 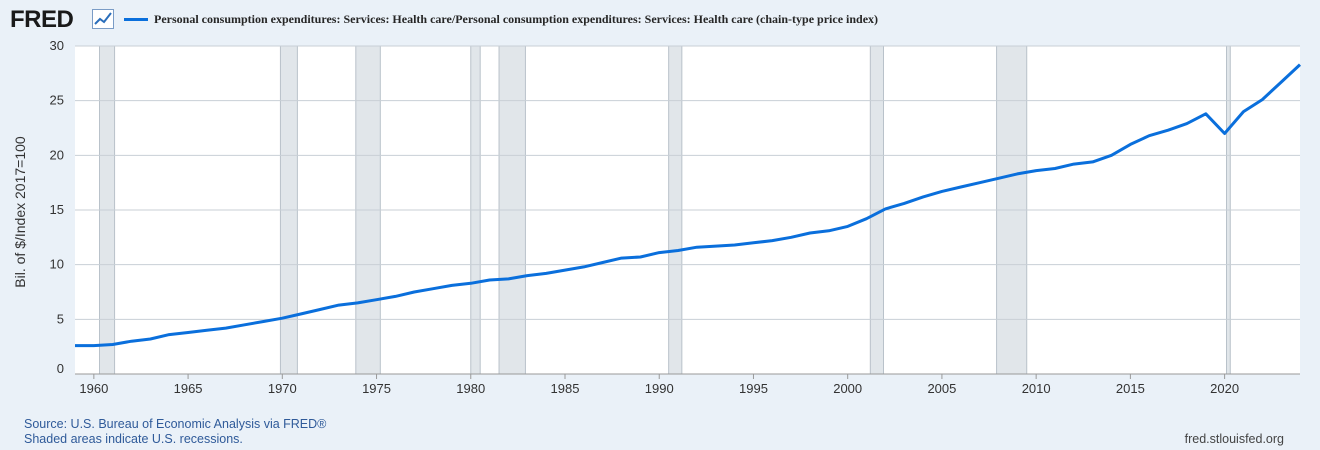 I want to click on x-tick-label: 2010, so click(x=1036, y=388).